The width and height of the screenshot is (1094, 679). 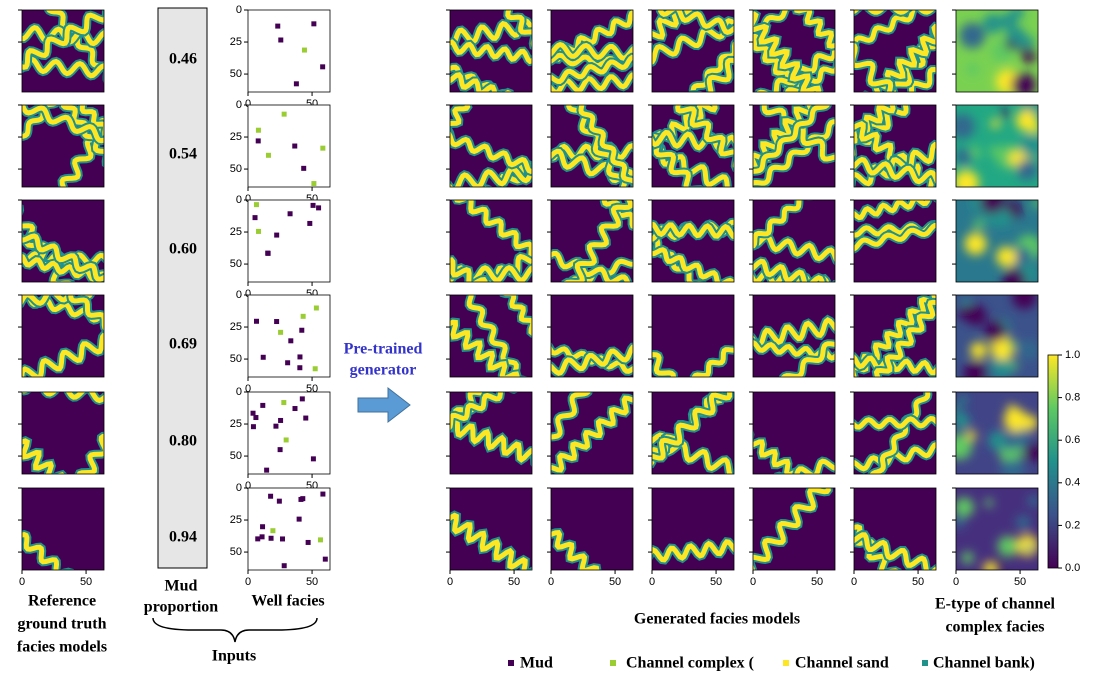 I want to click on etype-label: E-type of channel, so click(x=995, y=604).